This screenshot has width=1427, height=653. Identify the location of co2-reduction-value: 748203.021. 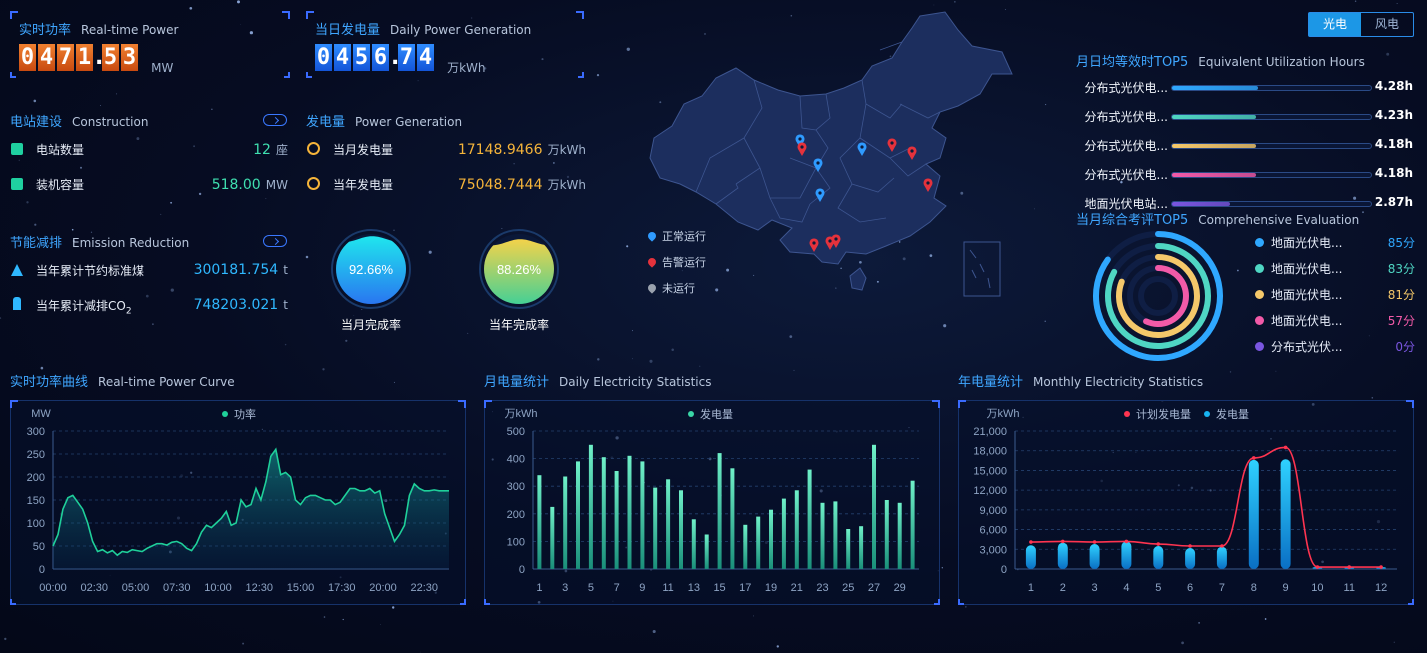
(236, 305).